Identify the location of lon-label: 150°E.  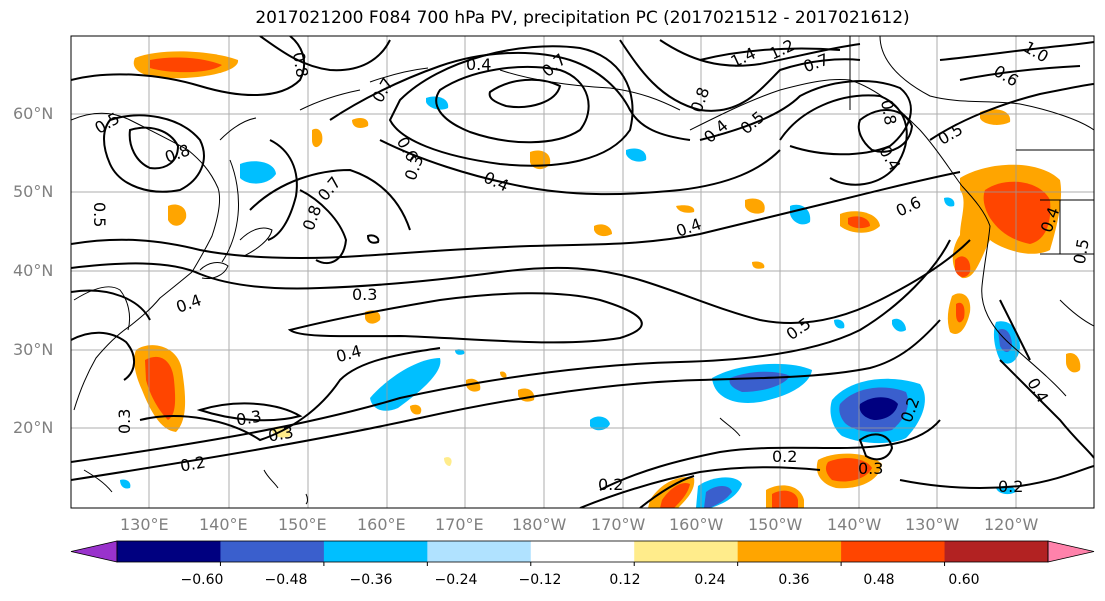
(302, 524).